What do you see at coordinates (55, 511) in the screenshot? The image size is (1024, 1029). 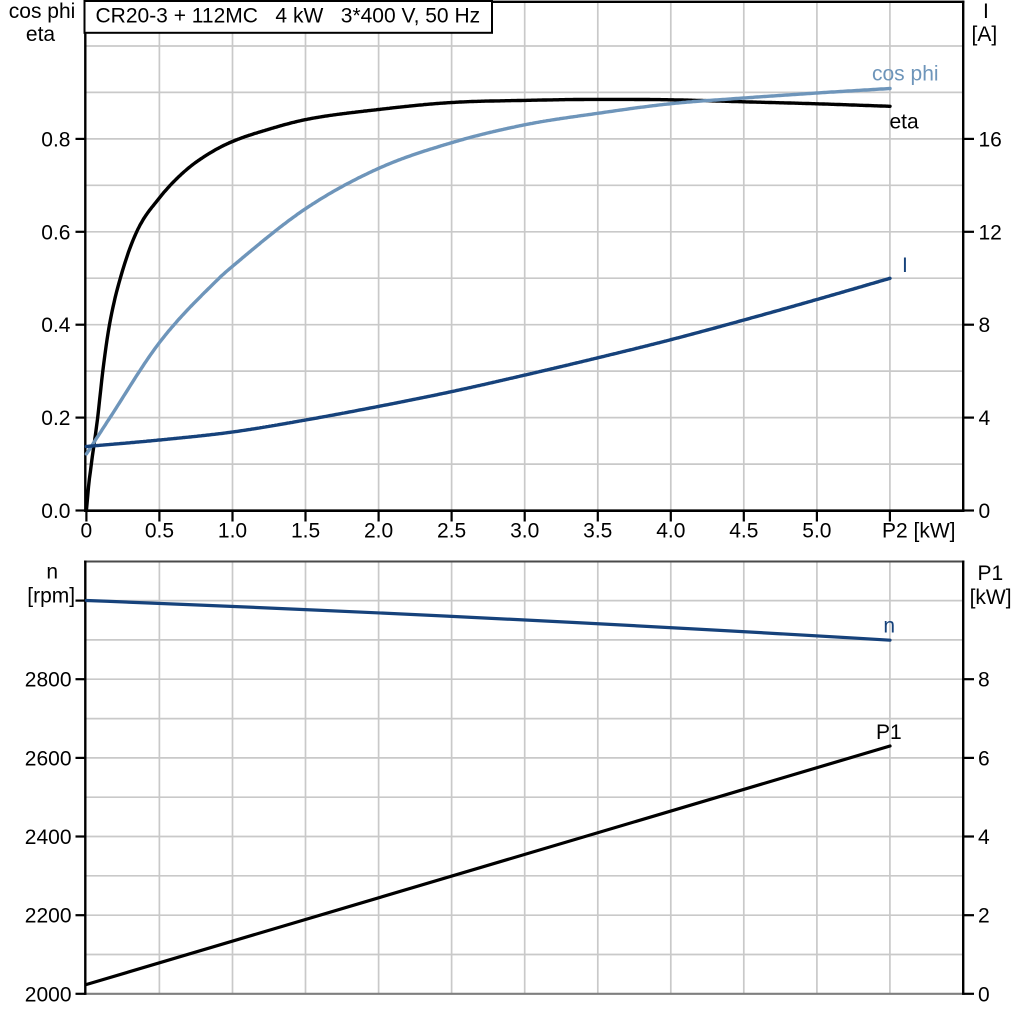 I see `svg-text: 0.0` at bounding box center [55, 511].